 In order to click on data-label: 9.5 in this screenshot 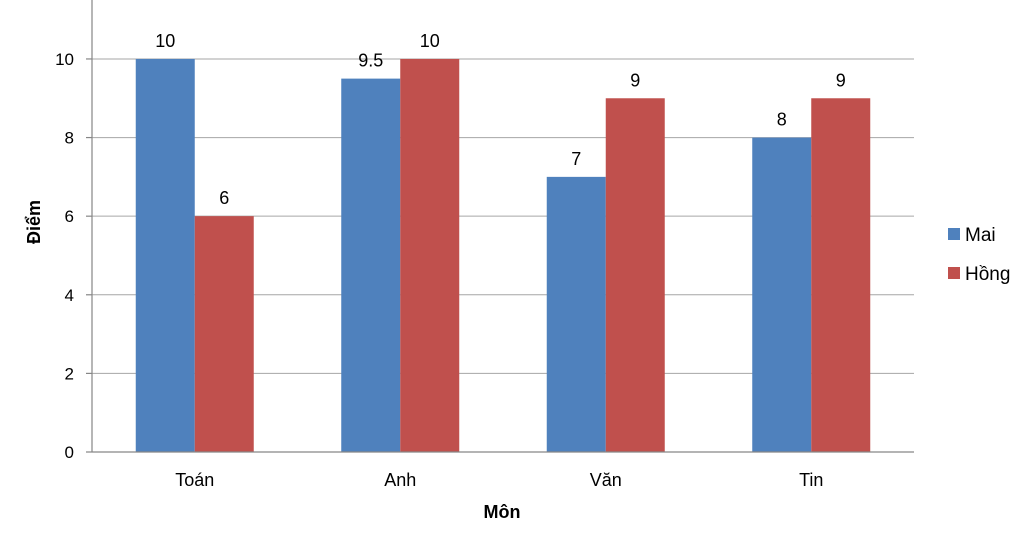, I will do `click(370, 61)`.